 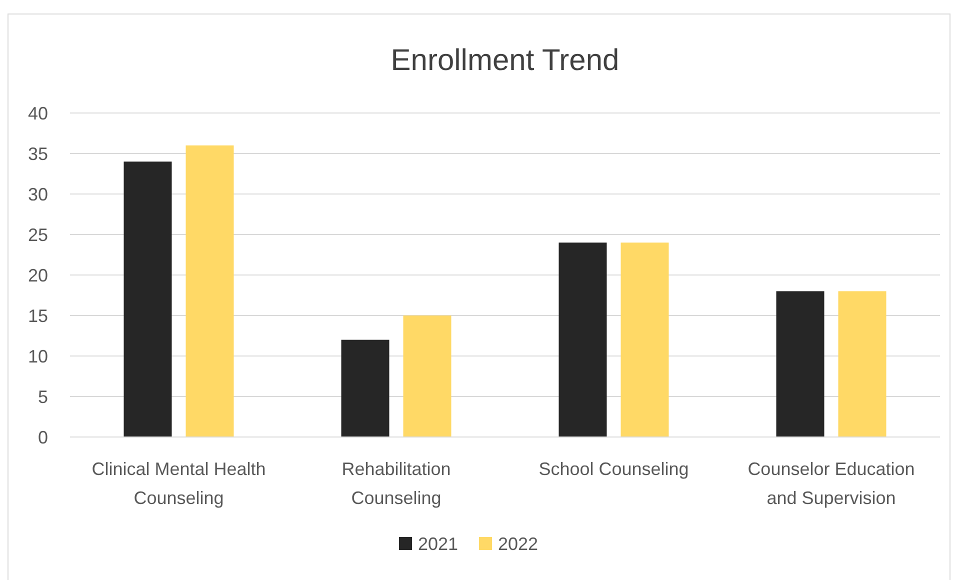 I want to click on y-tick-label: 5, so click(x=43, y=396).